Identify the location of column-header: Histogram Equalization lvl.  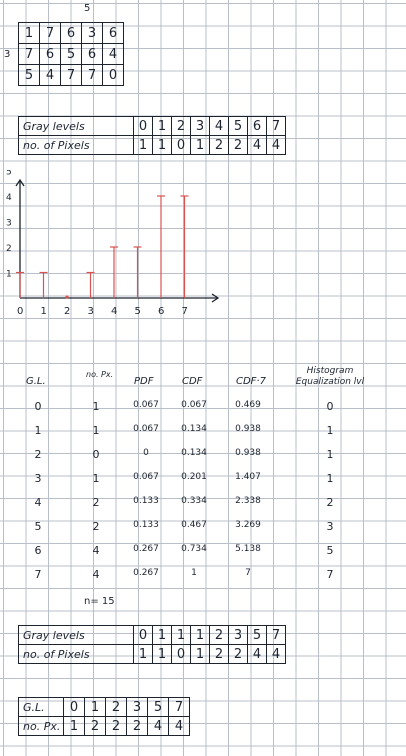
(330, 376).